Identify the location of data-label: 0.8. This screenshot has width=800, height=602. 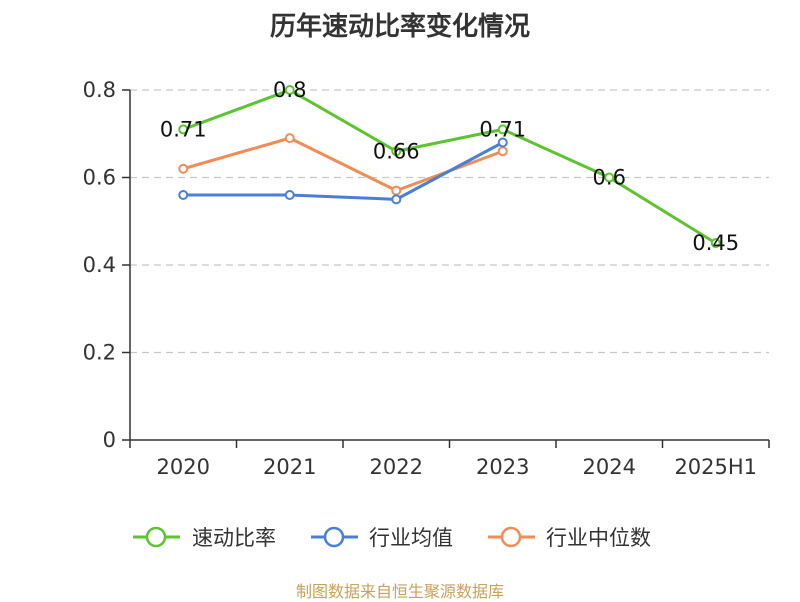
(289, 90).